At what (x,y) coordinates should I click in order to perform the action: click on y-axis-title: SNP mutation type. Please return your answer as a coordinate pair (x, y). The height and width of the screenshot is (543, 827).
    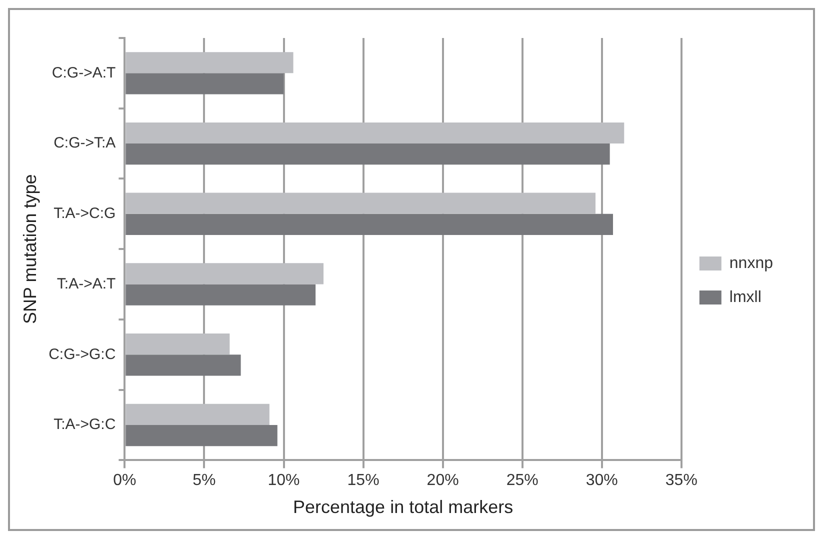
    Looking at the image, I should click on (30, 249).